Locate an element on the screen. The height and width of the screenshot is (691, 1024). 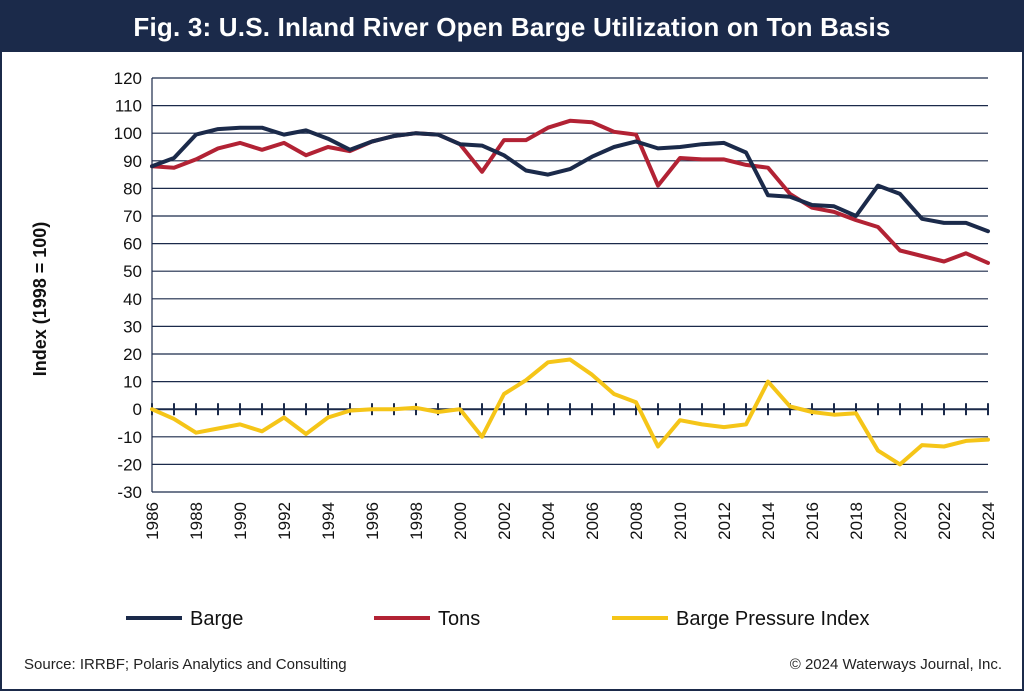
legend-label-barge-pressure-index: Barge Pressure Index is located at coordinates (772, 619).